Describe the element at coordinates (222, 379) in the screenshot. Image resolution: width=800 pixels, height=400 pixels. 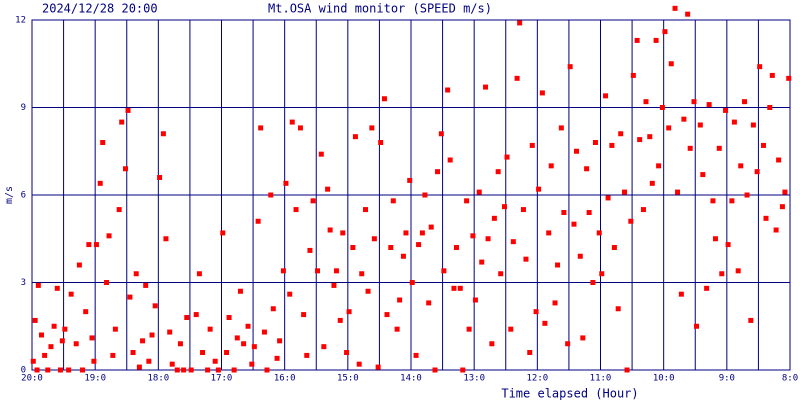
I see `x-tick-label: 17:0` at that location.